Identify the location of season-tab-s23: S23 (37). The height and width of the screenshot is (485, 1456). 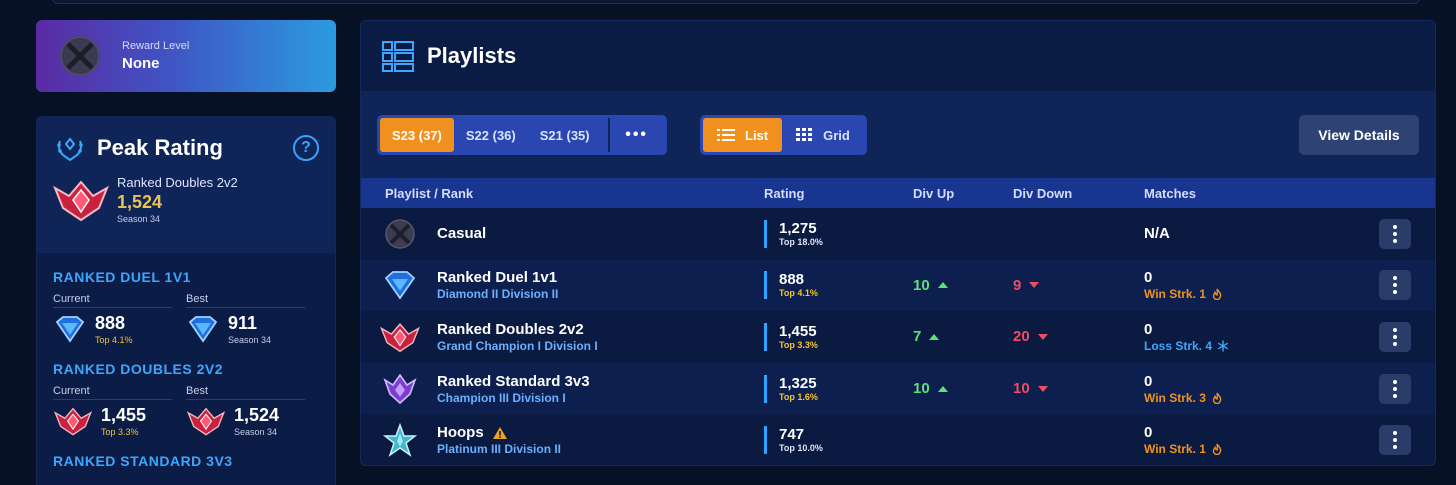
(417, 135).